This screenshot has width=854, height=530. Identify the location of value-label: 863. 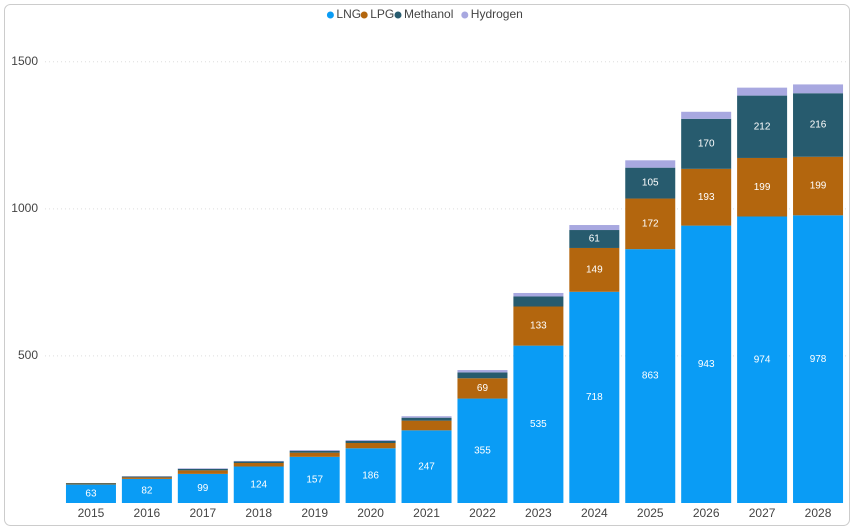
(650, 376).